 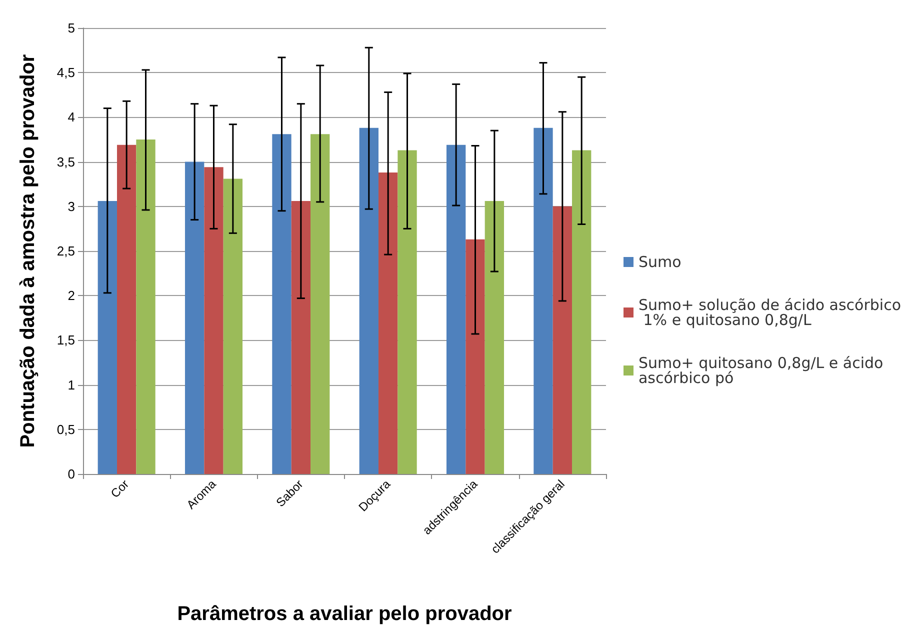 I want to click on legend-label: Sumo, so click(x=660, y=262).